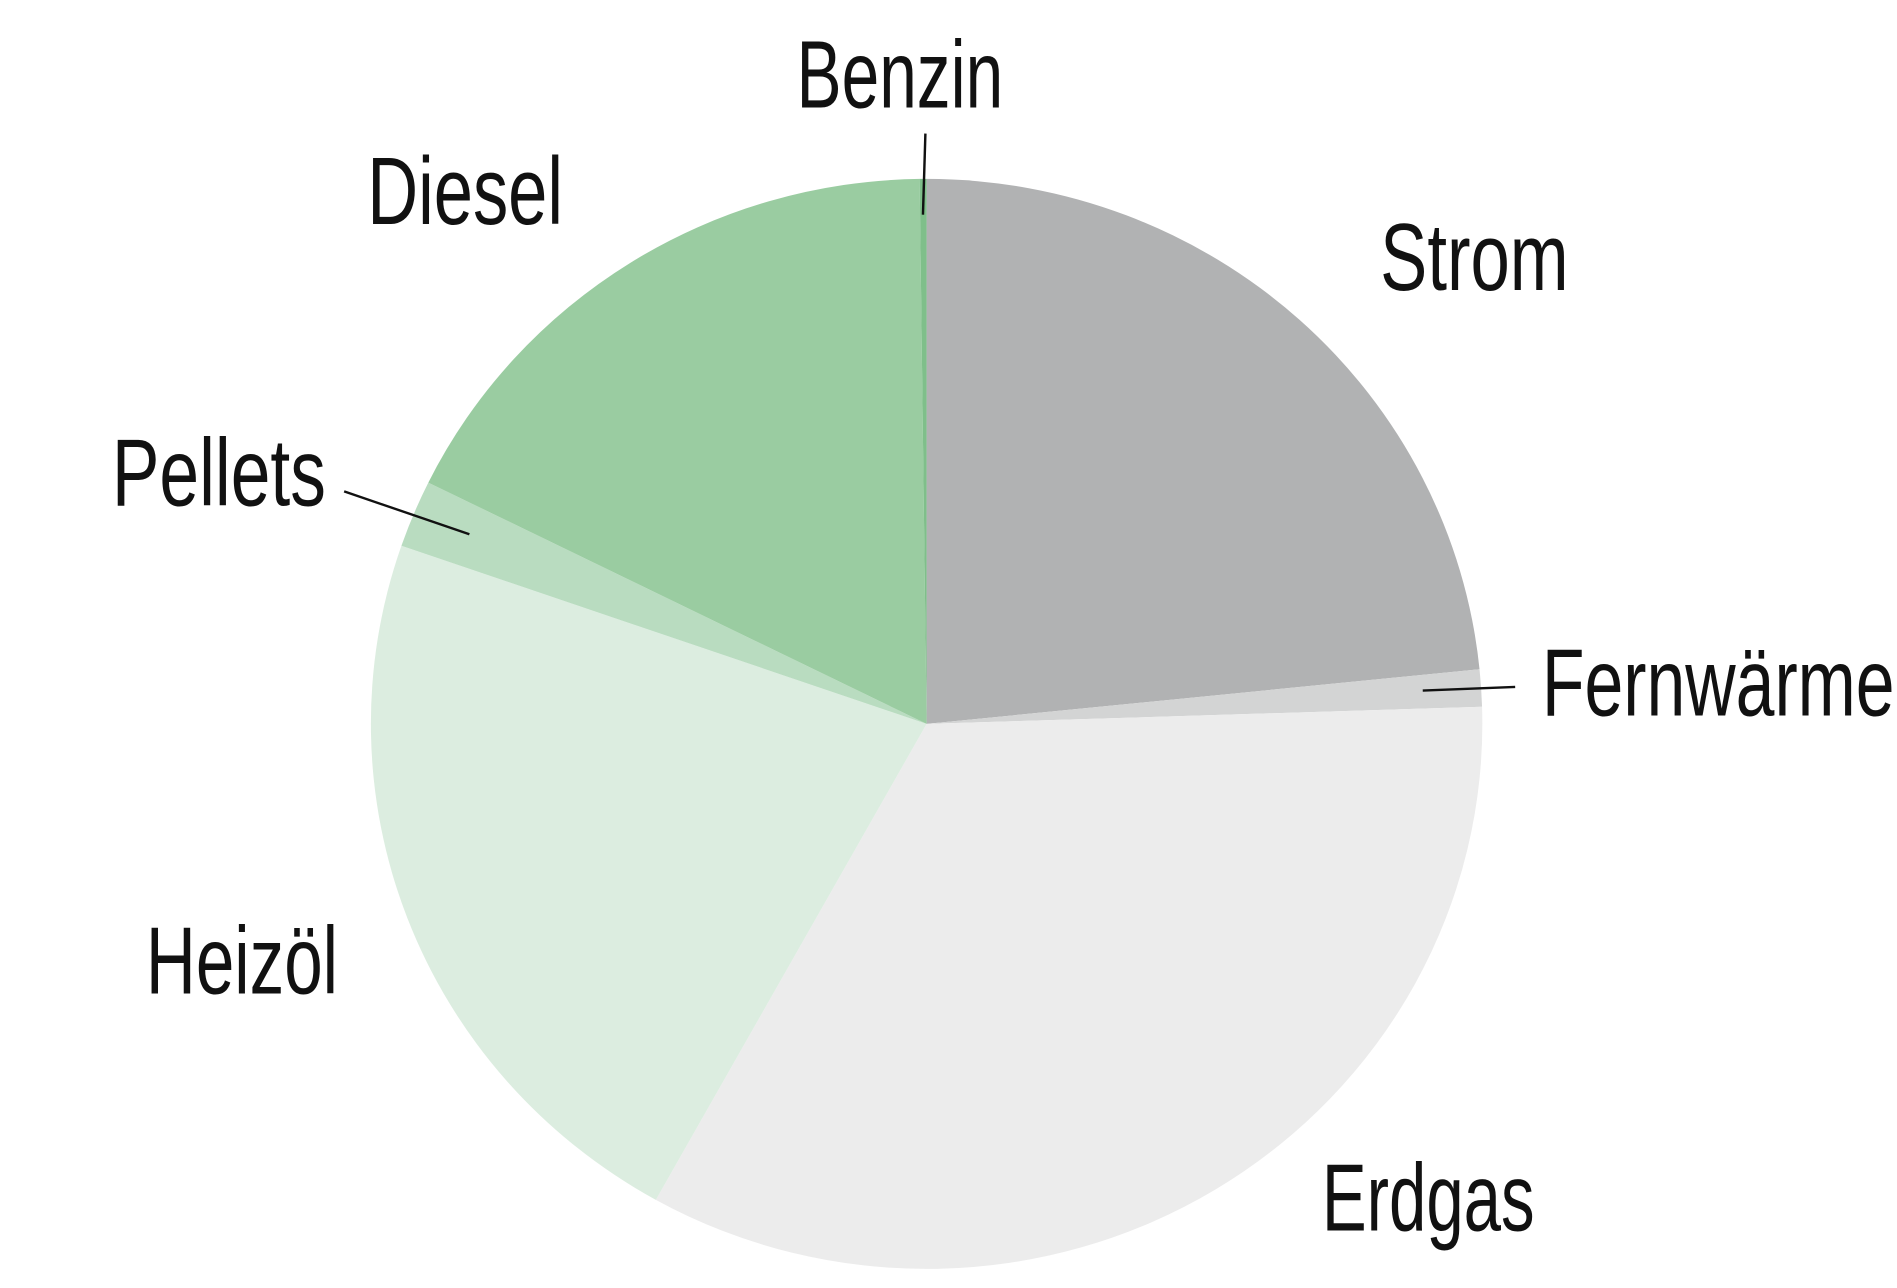 The image size is (1897, 1288). I want to click on slice-label: Strom, so click(1474, 258).